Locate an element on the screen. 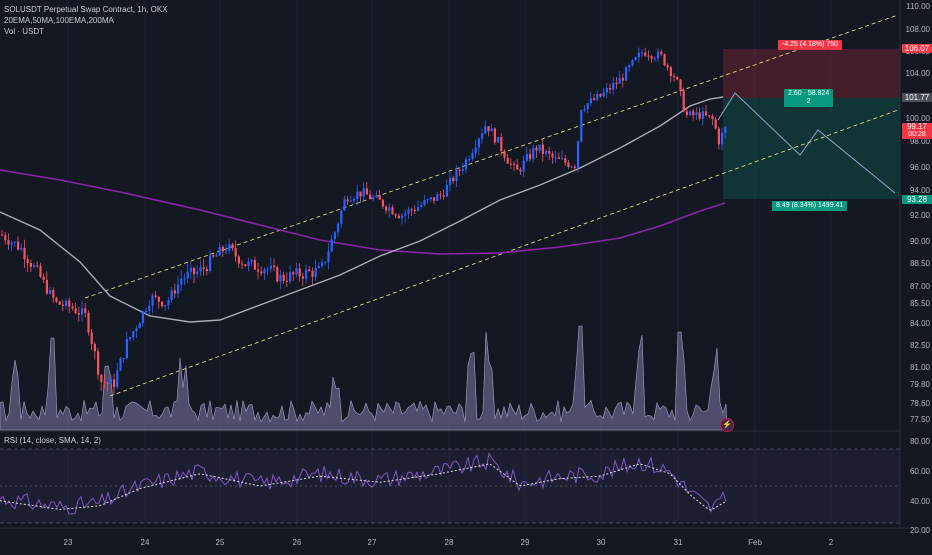 The width and height of the screenshot is (932, 555). reward-label: 8.49 (8.34%) 1499.41 is located at coordinates (810, 206).